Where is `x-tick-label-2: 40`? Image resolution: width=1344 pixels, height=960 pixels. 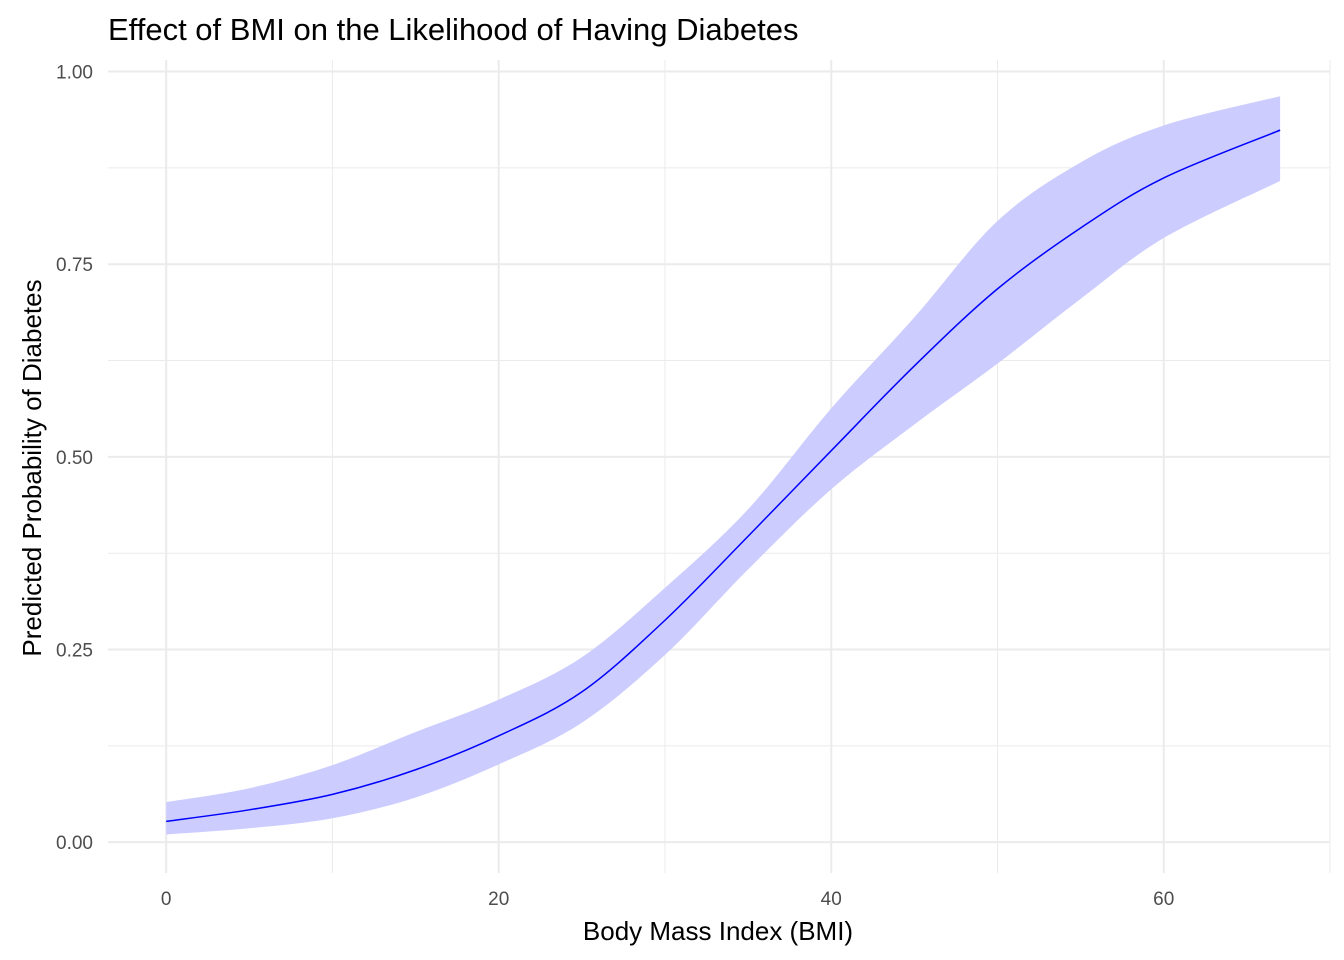 x-tick-label-2: 40 is located at coordinates (831, 899).